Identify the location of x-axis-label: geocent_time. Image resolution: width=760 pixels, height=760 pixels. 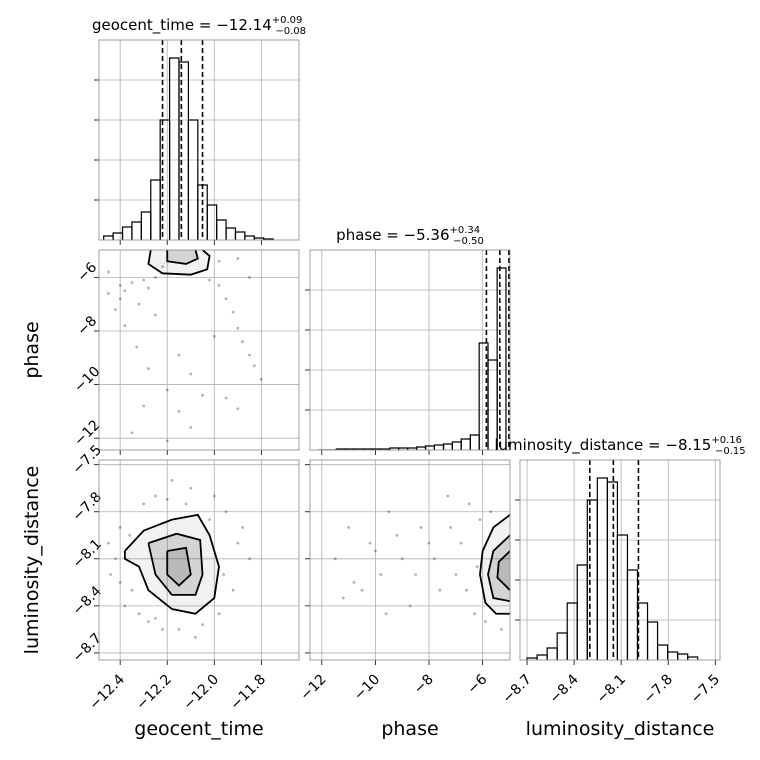
(198, 729).